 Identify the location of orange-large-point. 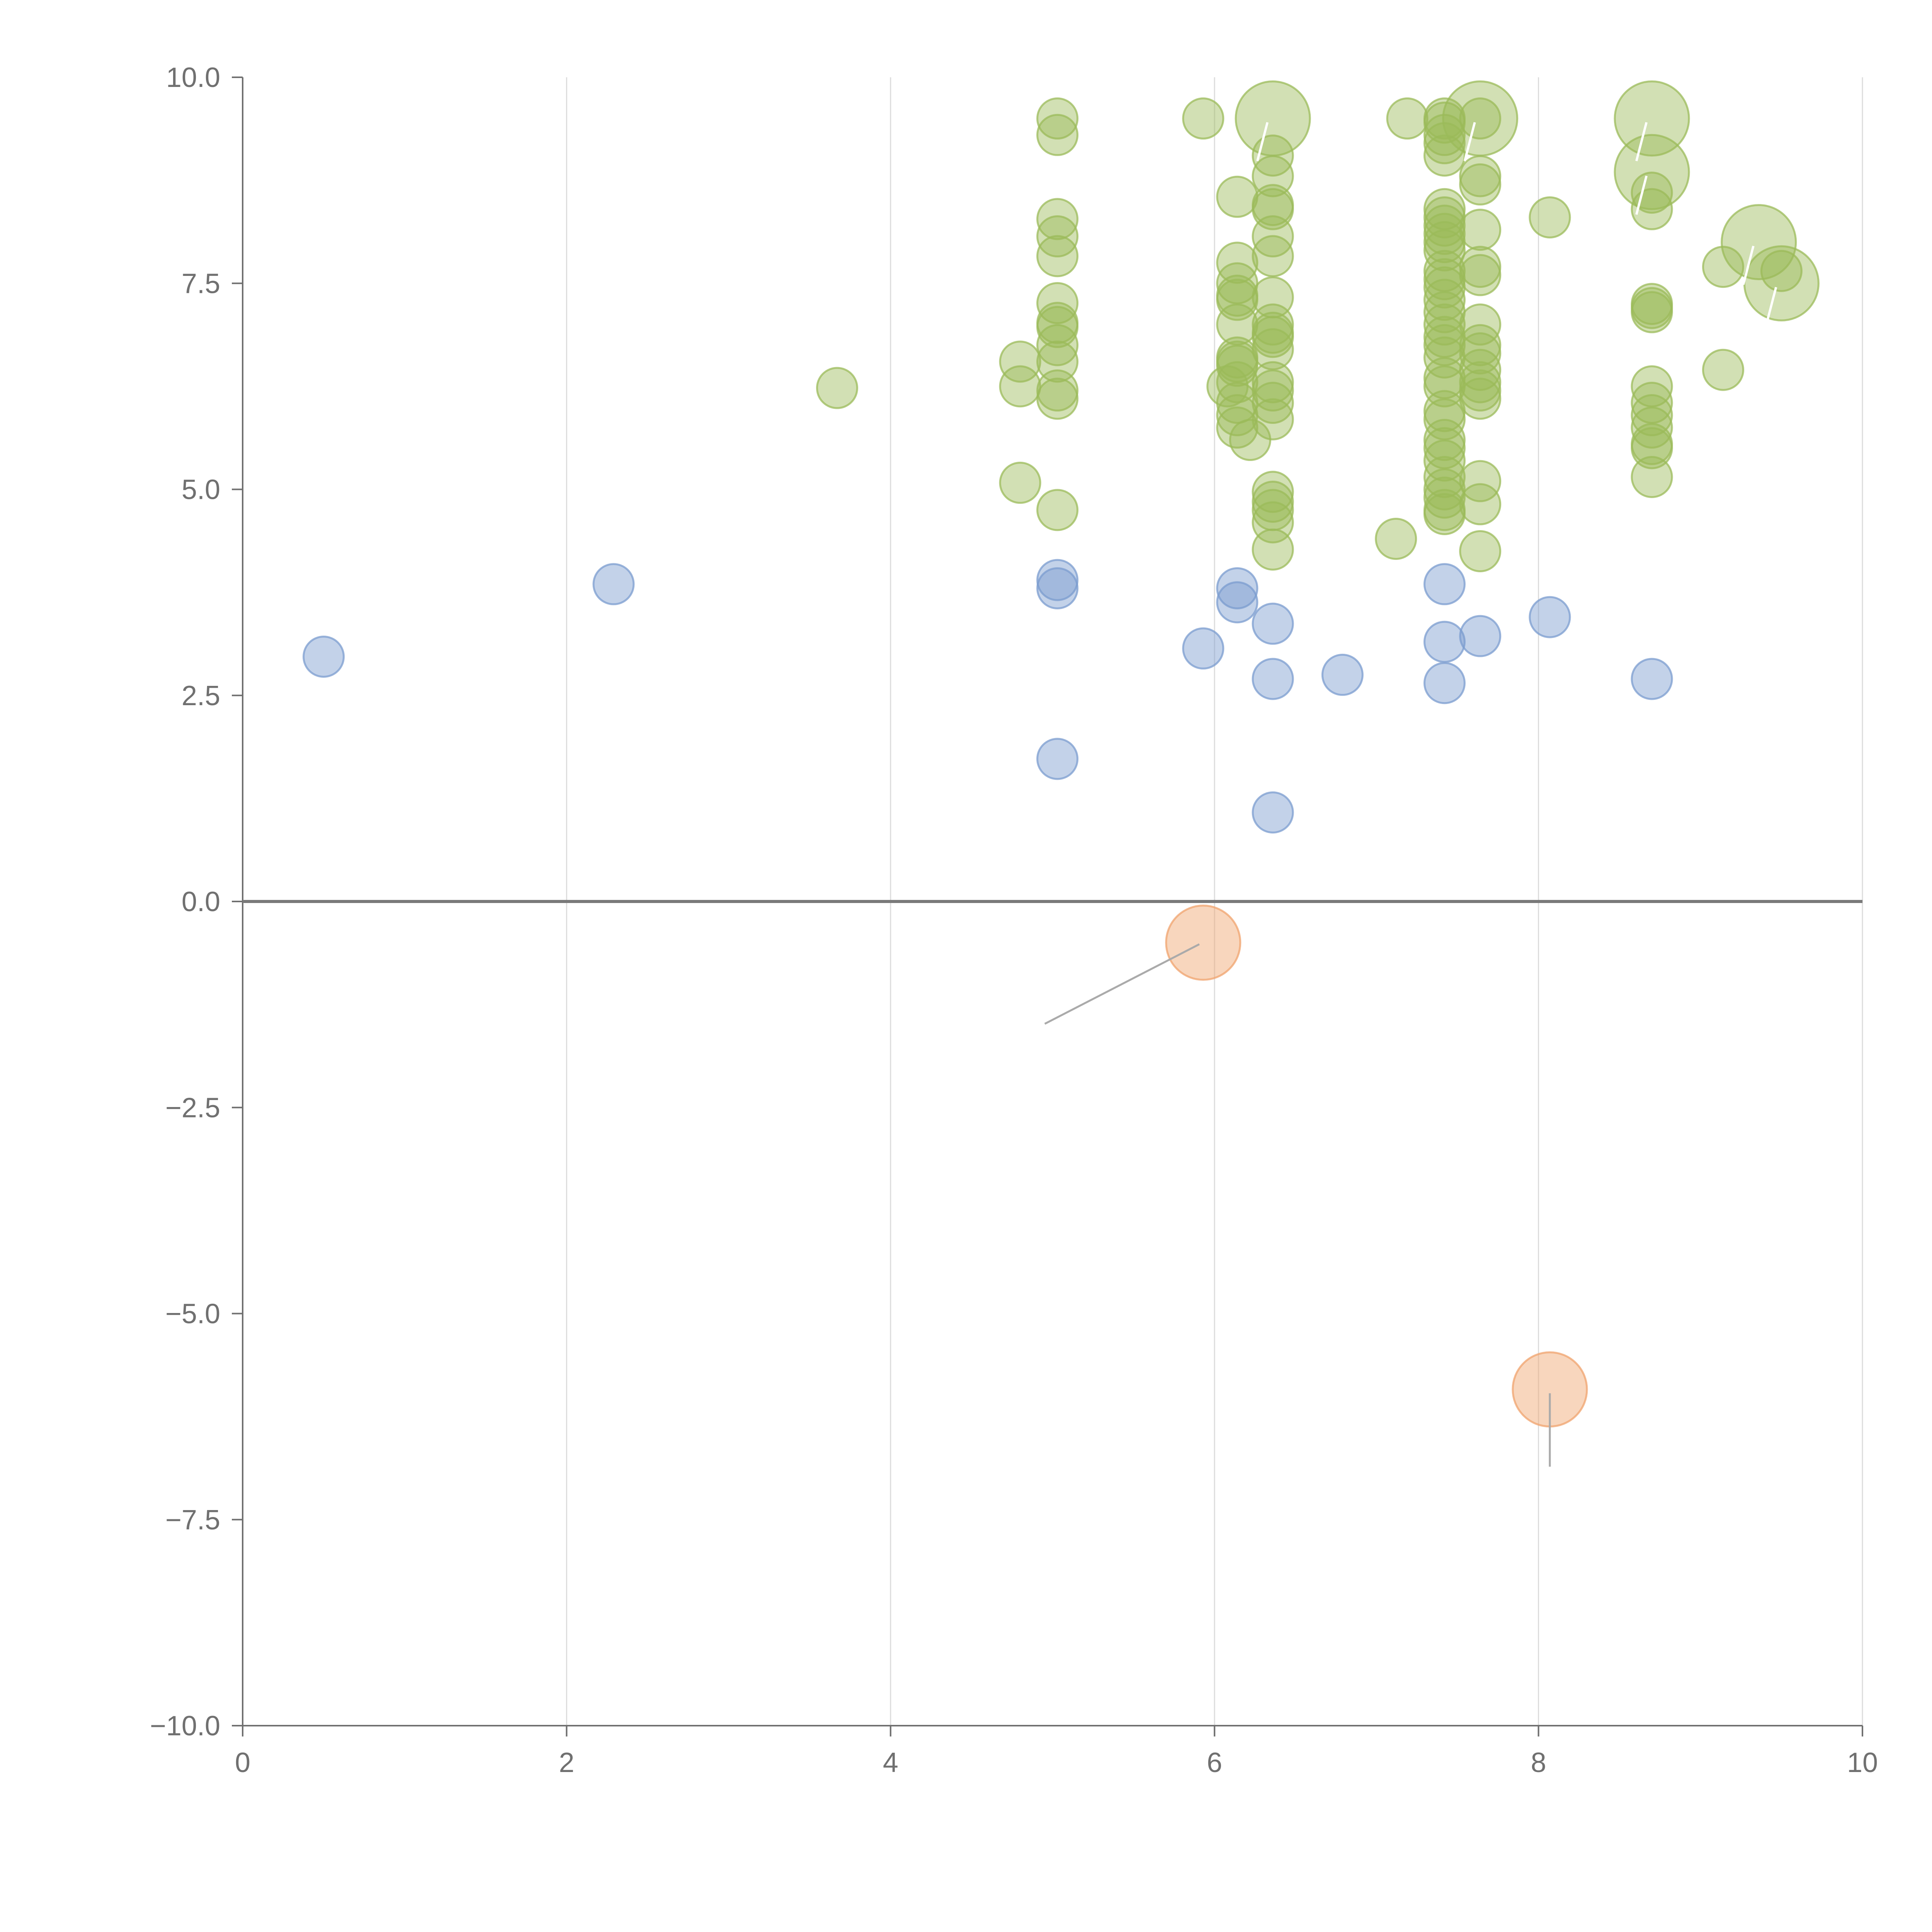
(1204, 943).